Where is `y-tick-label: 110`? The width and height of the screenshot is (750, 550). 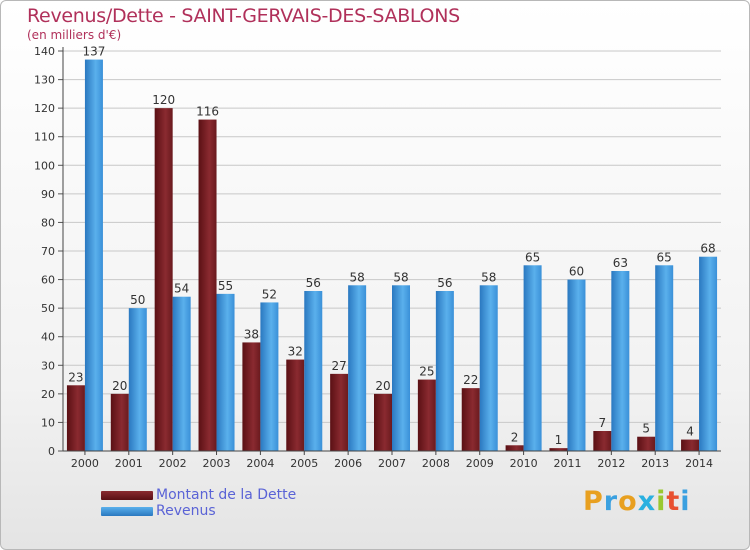
y-tick-label: 110 is located at coordinates (44, 137).